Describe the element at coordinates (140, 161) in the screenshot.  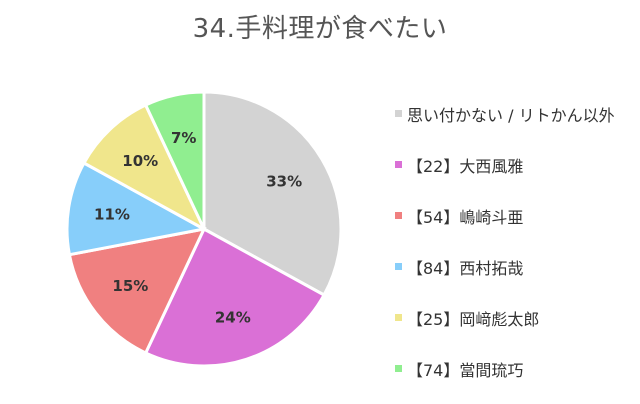
I see `slice-label-4: 10%` at that location.